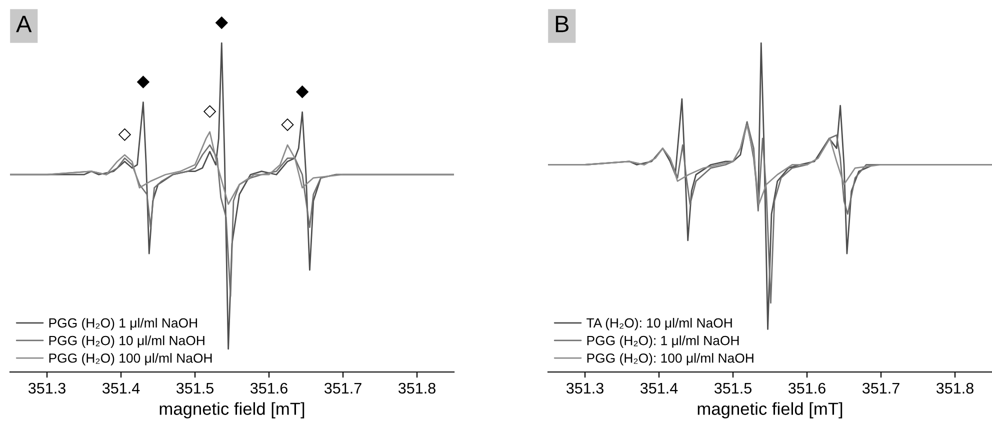 Image resolution: width=992 pixels, height=426 pixels. Describe the element at coordinates (659, 324) in the screenshot. I see `legend-label: TA (H₂O): 10 μl/ml NaOH` at that location.